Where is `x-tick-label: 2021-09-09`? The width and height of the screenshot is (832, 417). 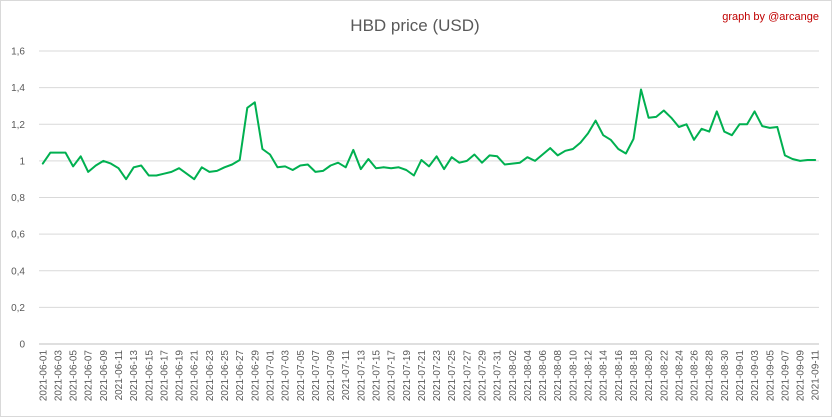 x-tick-label: 2021-09-09 is located at coordinates (801, 376).